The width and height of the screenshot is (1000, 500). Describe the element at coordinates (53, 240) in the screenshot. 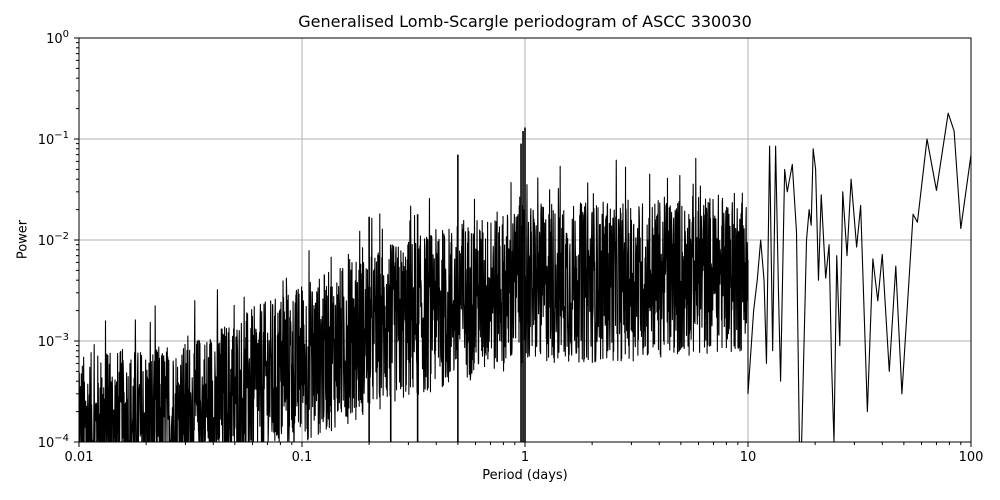

I see `y-tick-label: 10⁻²` at that location.